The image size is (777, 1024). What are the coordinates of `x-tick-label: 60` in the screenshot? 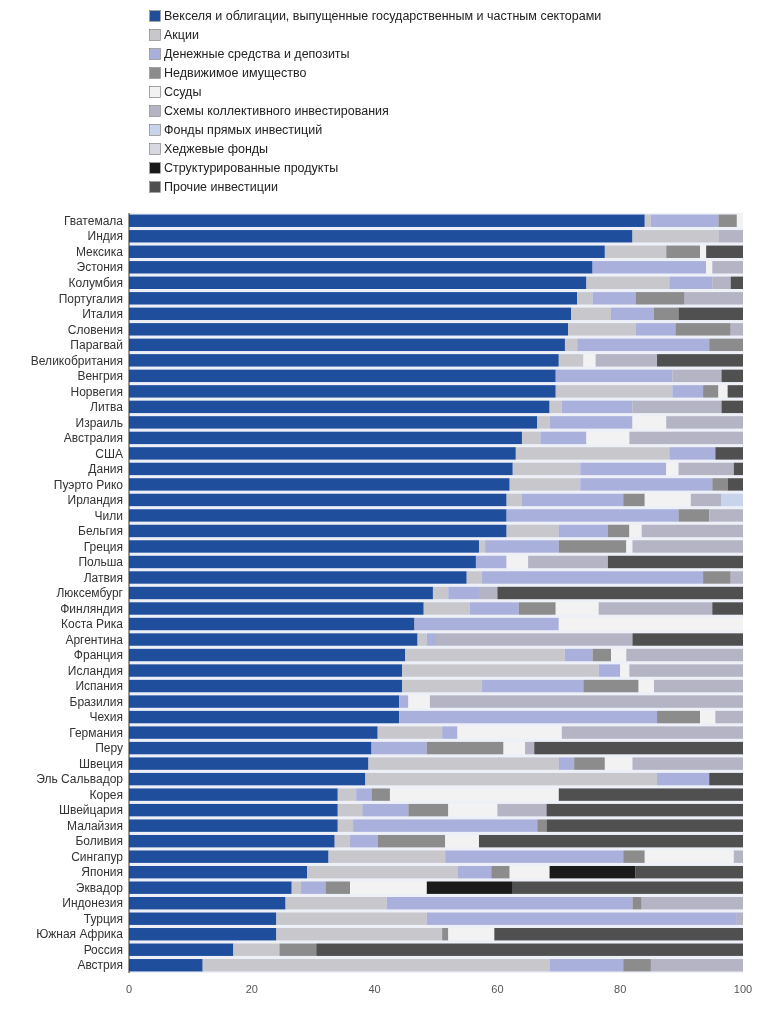 It's located at (497, 989).